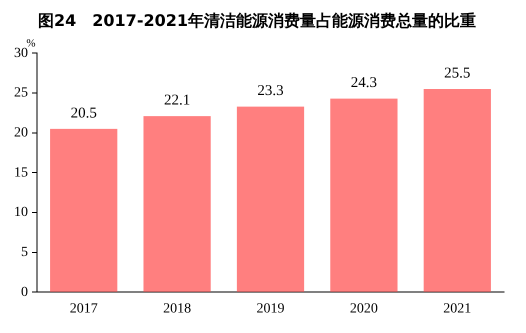  I want to click on data-label: 25.5, so click(457, 73).